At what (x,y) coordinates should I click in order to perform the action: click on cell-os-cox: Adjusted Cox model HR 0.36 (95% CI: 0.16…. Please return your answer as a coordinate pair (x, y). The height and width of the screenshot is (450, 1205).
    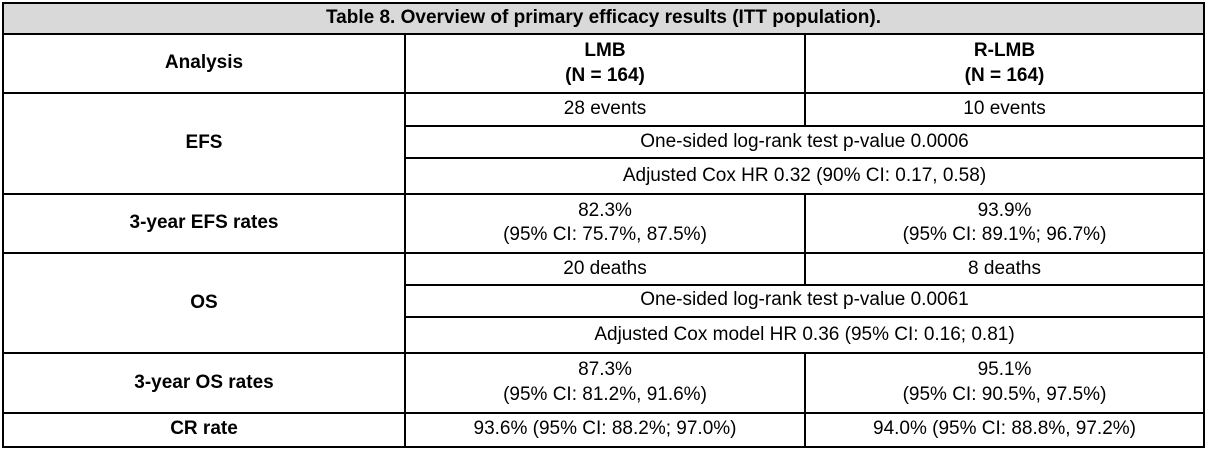
    Looking at the image, I should click on (804, 335).